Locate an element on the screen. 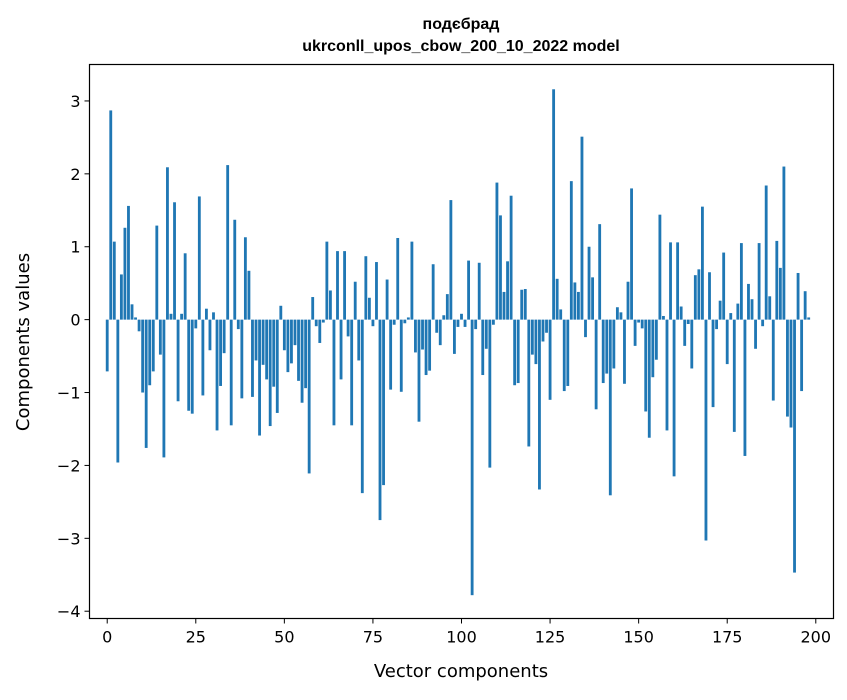  x-tick-label: 75 is located at coordinates (373, 637).